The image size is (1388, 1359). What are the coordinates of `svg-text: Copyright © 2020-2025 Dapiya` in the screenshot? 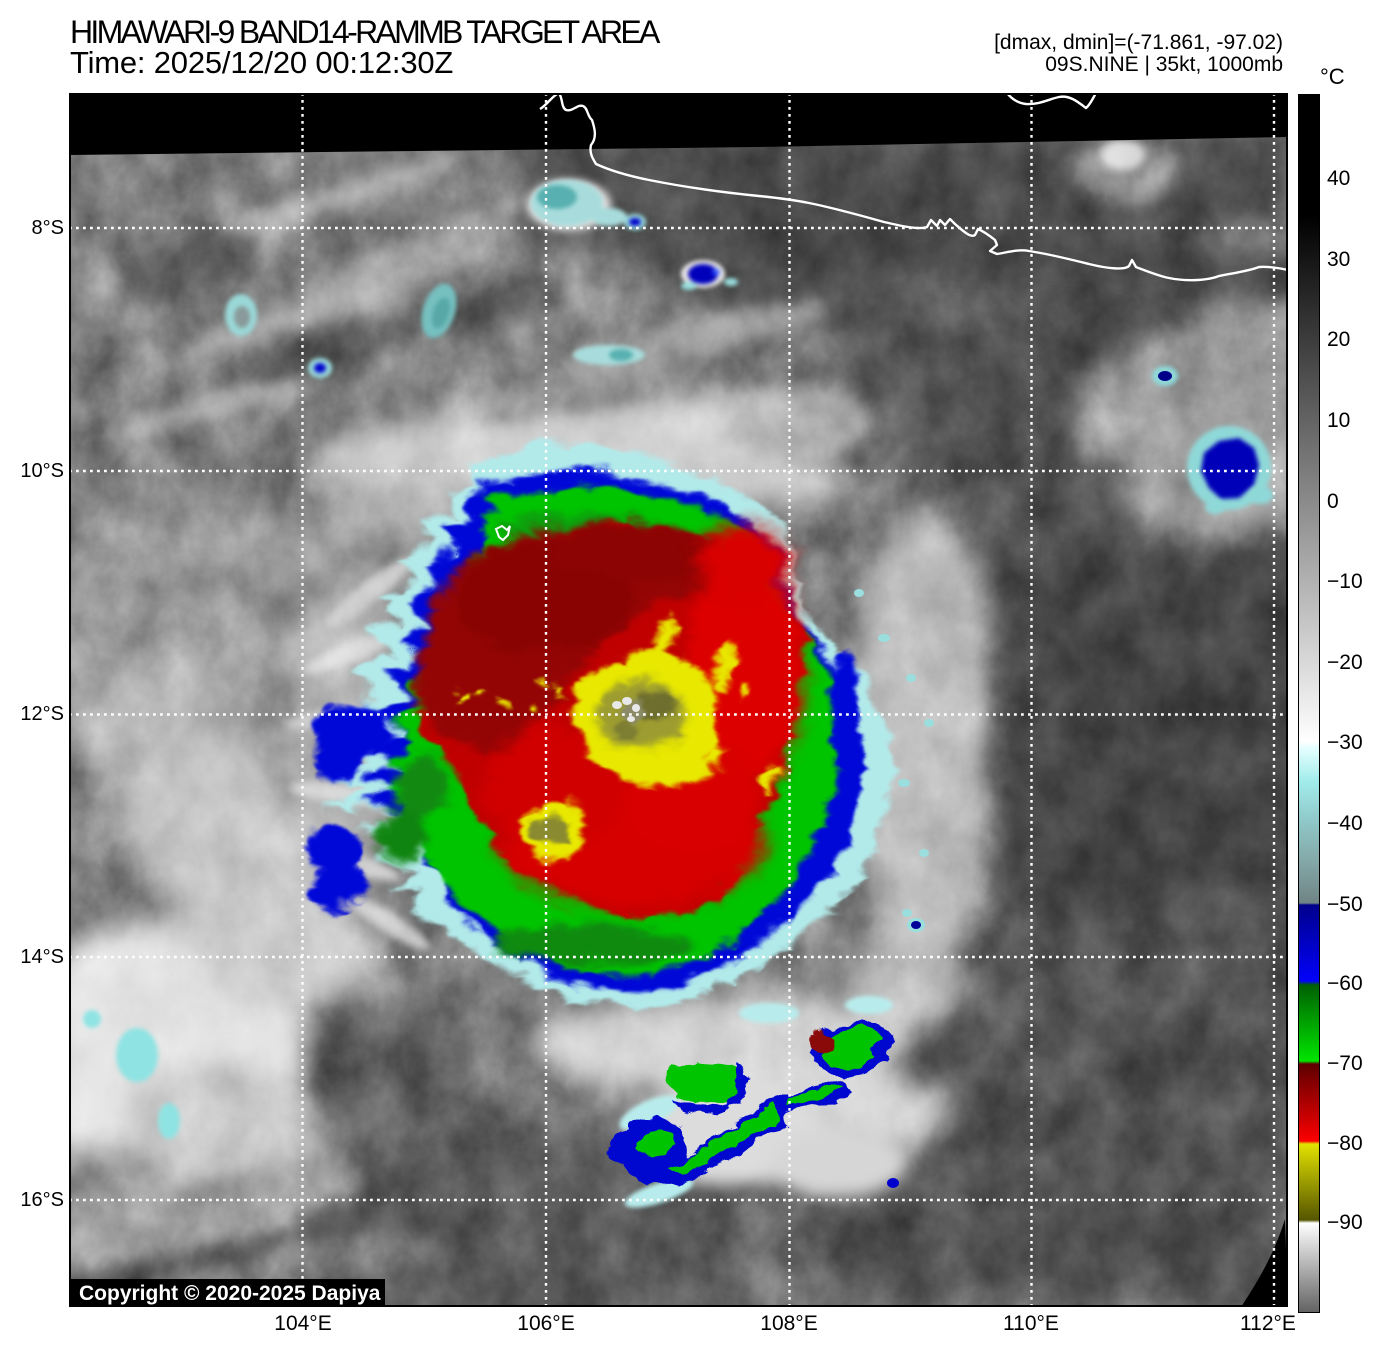 It's located at (230, 1293).